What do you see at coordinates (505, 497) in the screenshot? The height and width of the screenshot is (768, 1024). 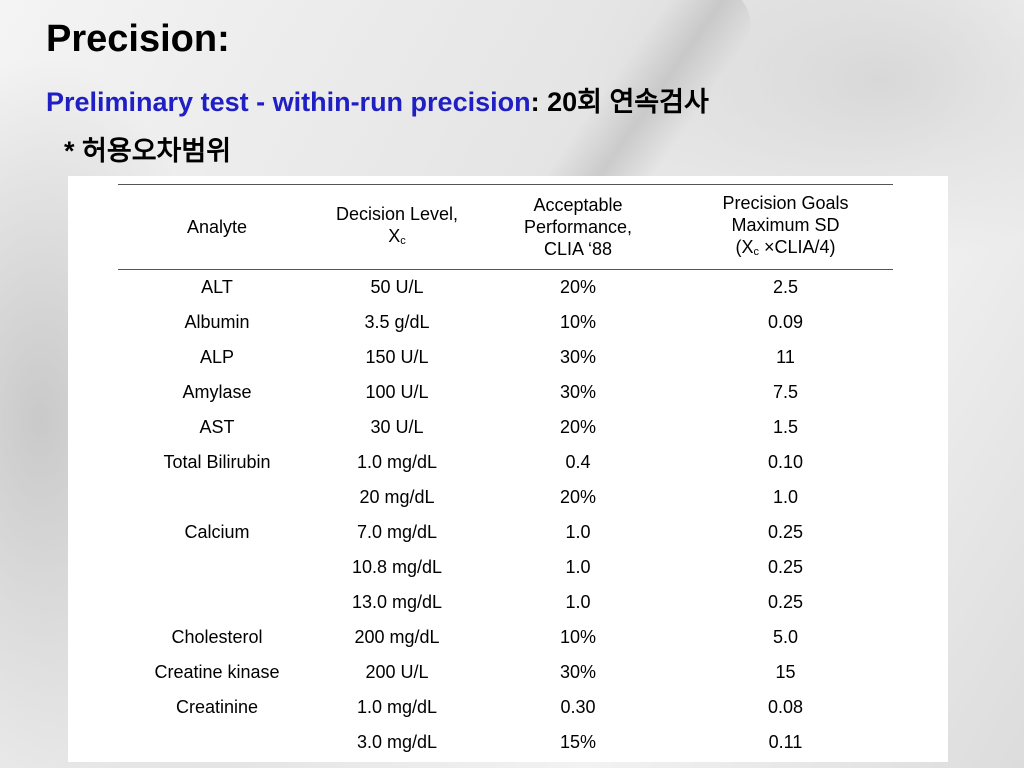 I see `table-row: 20 mg/dL 20% 1.0` at bounding box center [505, 497].